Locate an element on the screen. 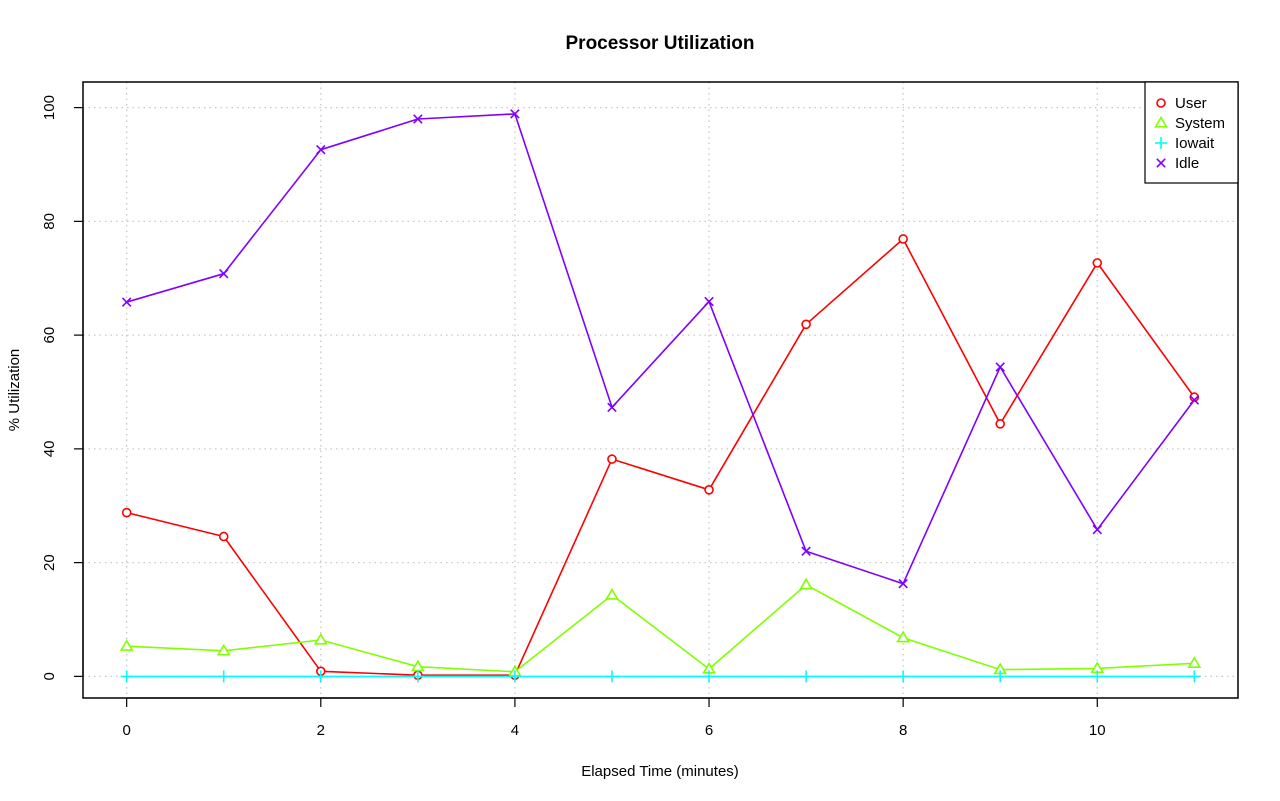 This screenshot has width=1280, height=801. legend-item-system: System is located at coordinates (1189, 123).